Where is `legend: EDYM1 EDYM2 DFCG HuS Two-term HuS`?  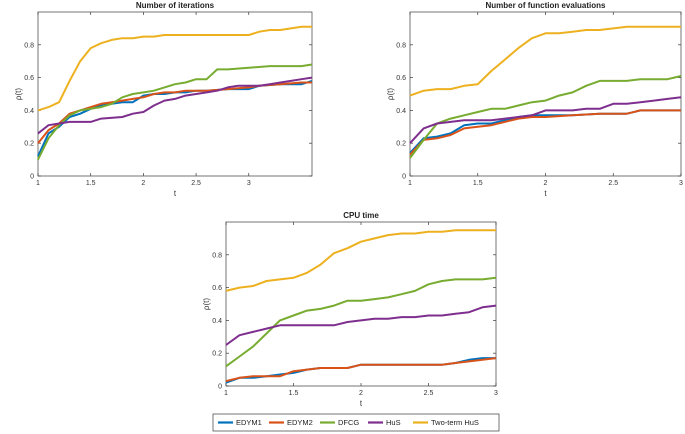
legend: EDYM1 EDYM2 DFCG HuS Two-term HuS is located at coordinates (356, 422).